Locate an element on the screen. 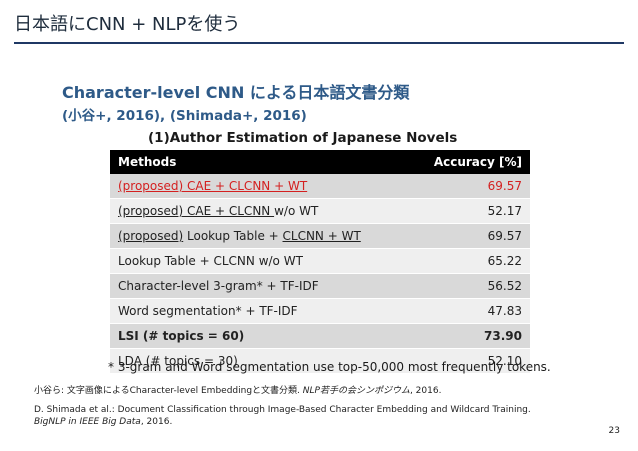  method-text-u1: (proposed) CAE + CLCNN + WT is located at coordinates (213, 186).